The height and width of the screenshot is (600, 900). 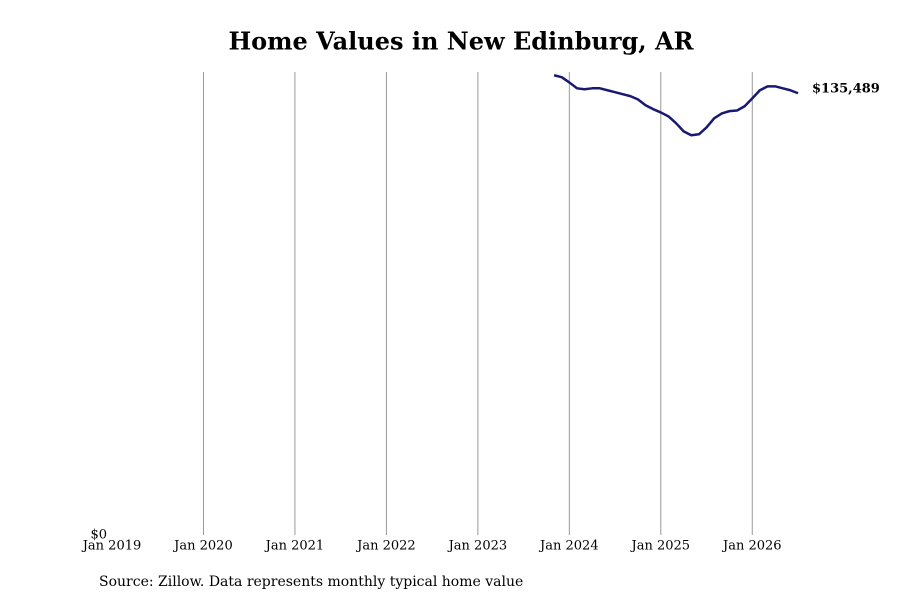 I want to click on x-tick-label: Jan 2025, so click(x=660, y=546).